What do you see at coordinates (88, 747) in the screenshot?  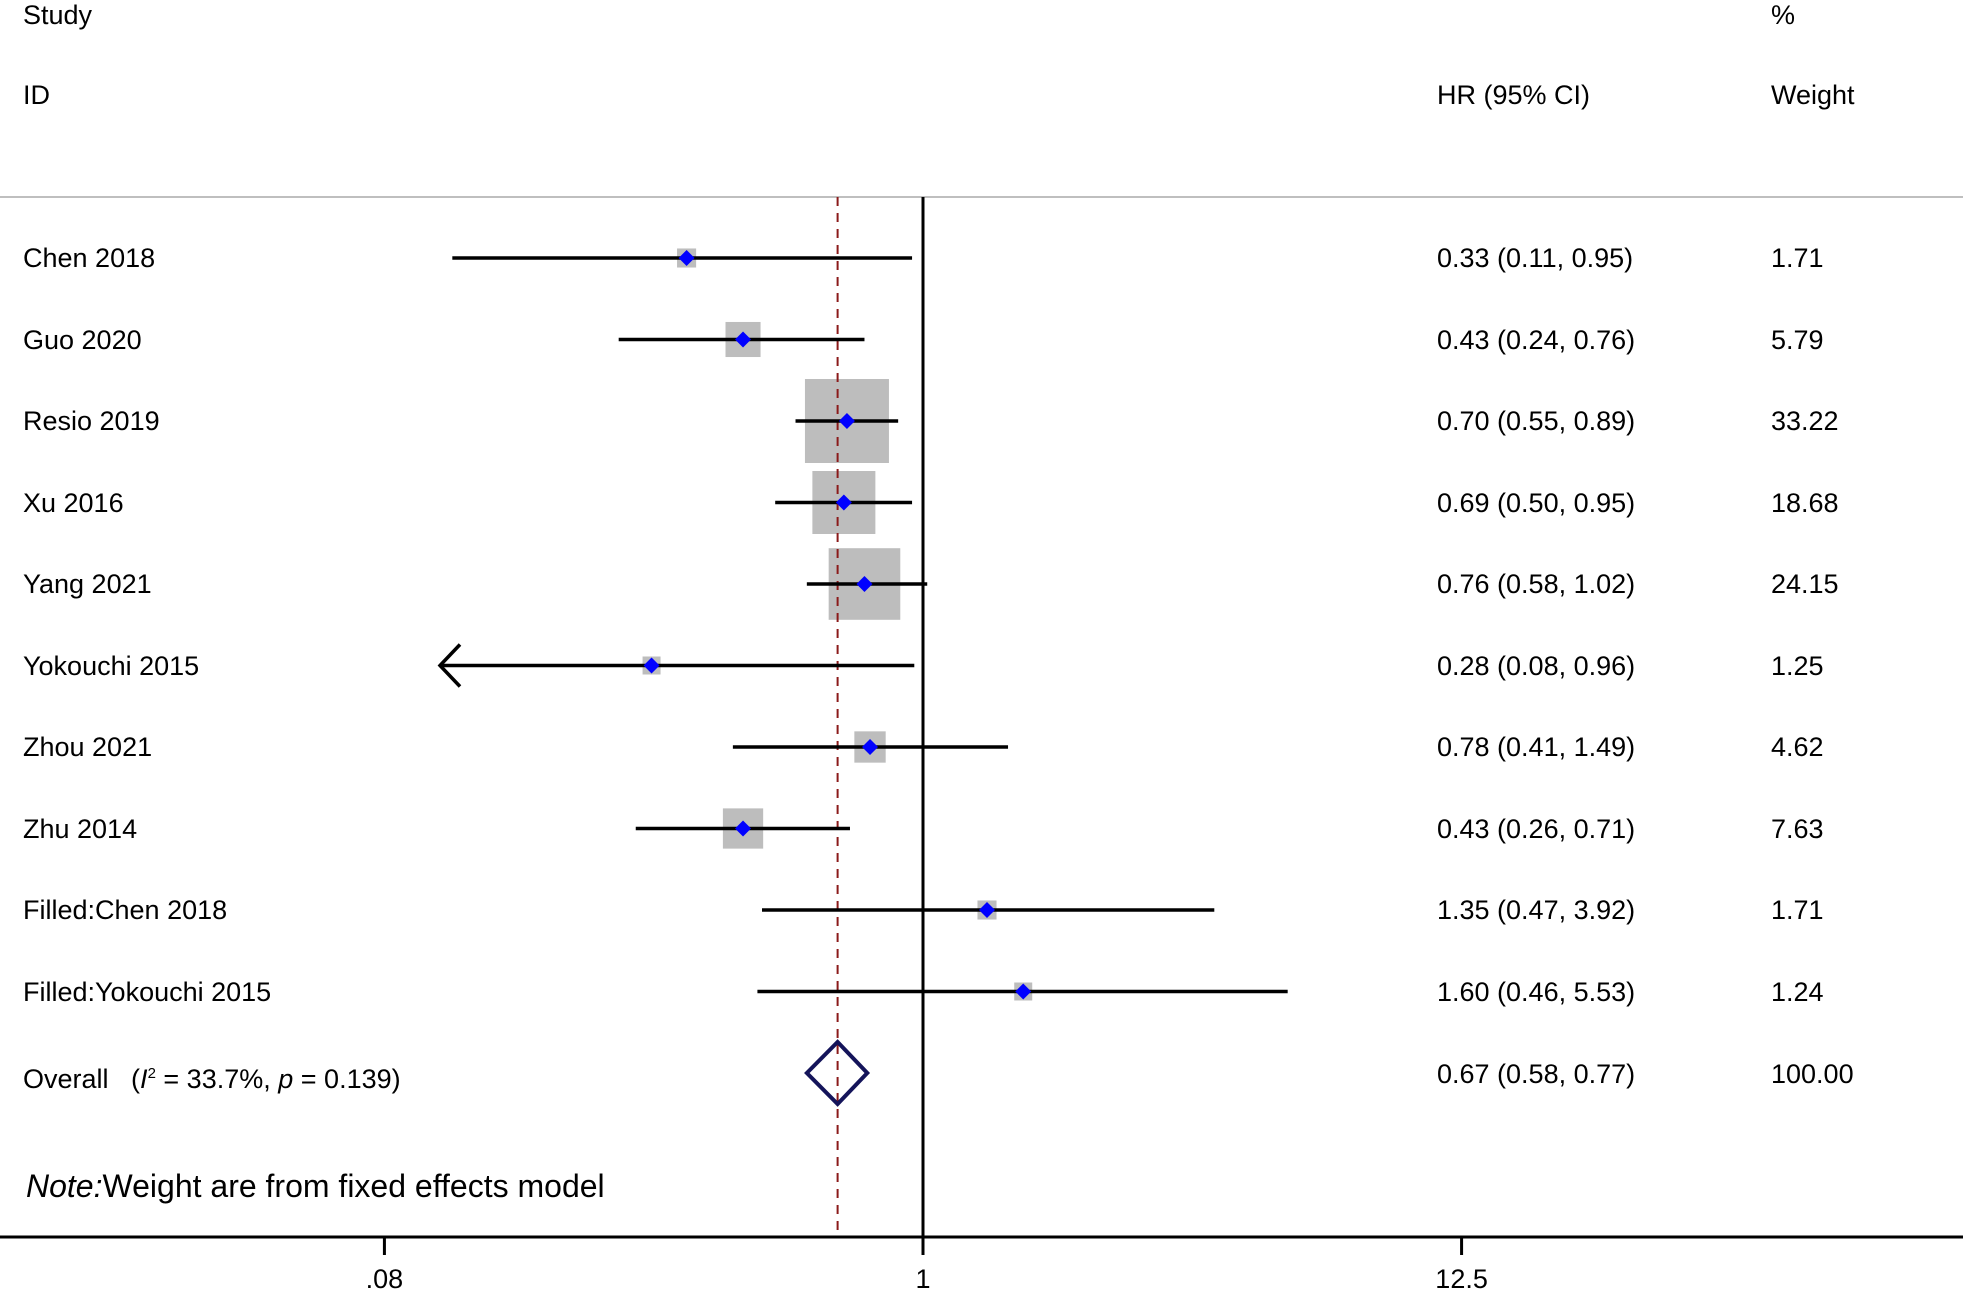 I see `study-name: Zhou 2021` at bounding box center [88, 747].